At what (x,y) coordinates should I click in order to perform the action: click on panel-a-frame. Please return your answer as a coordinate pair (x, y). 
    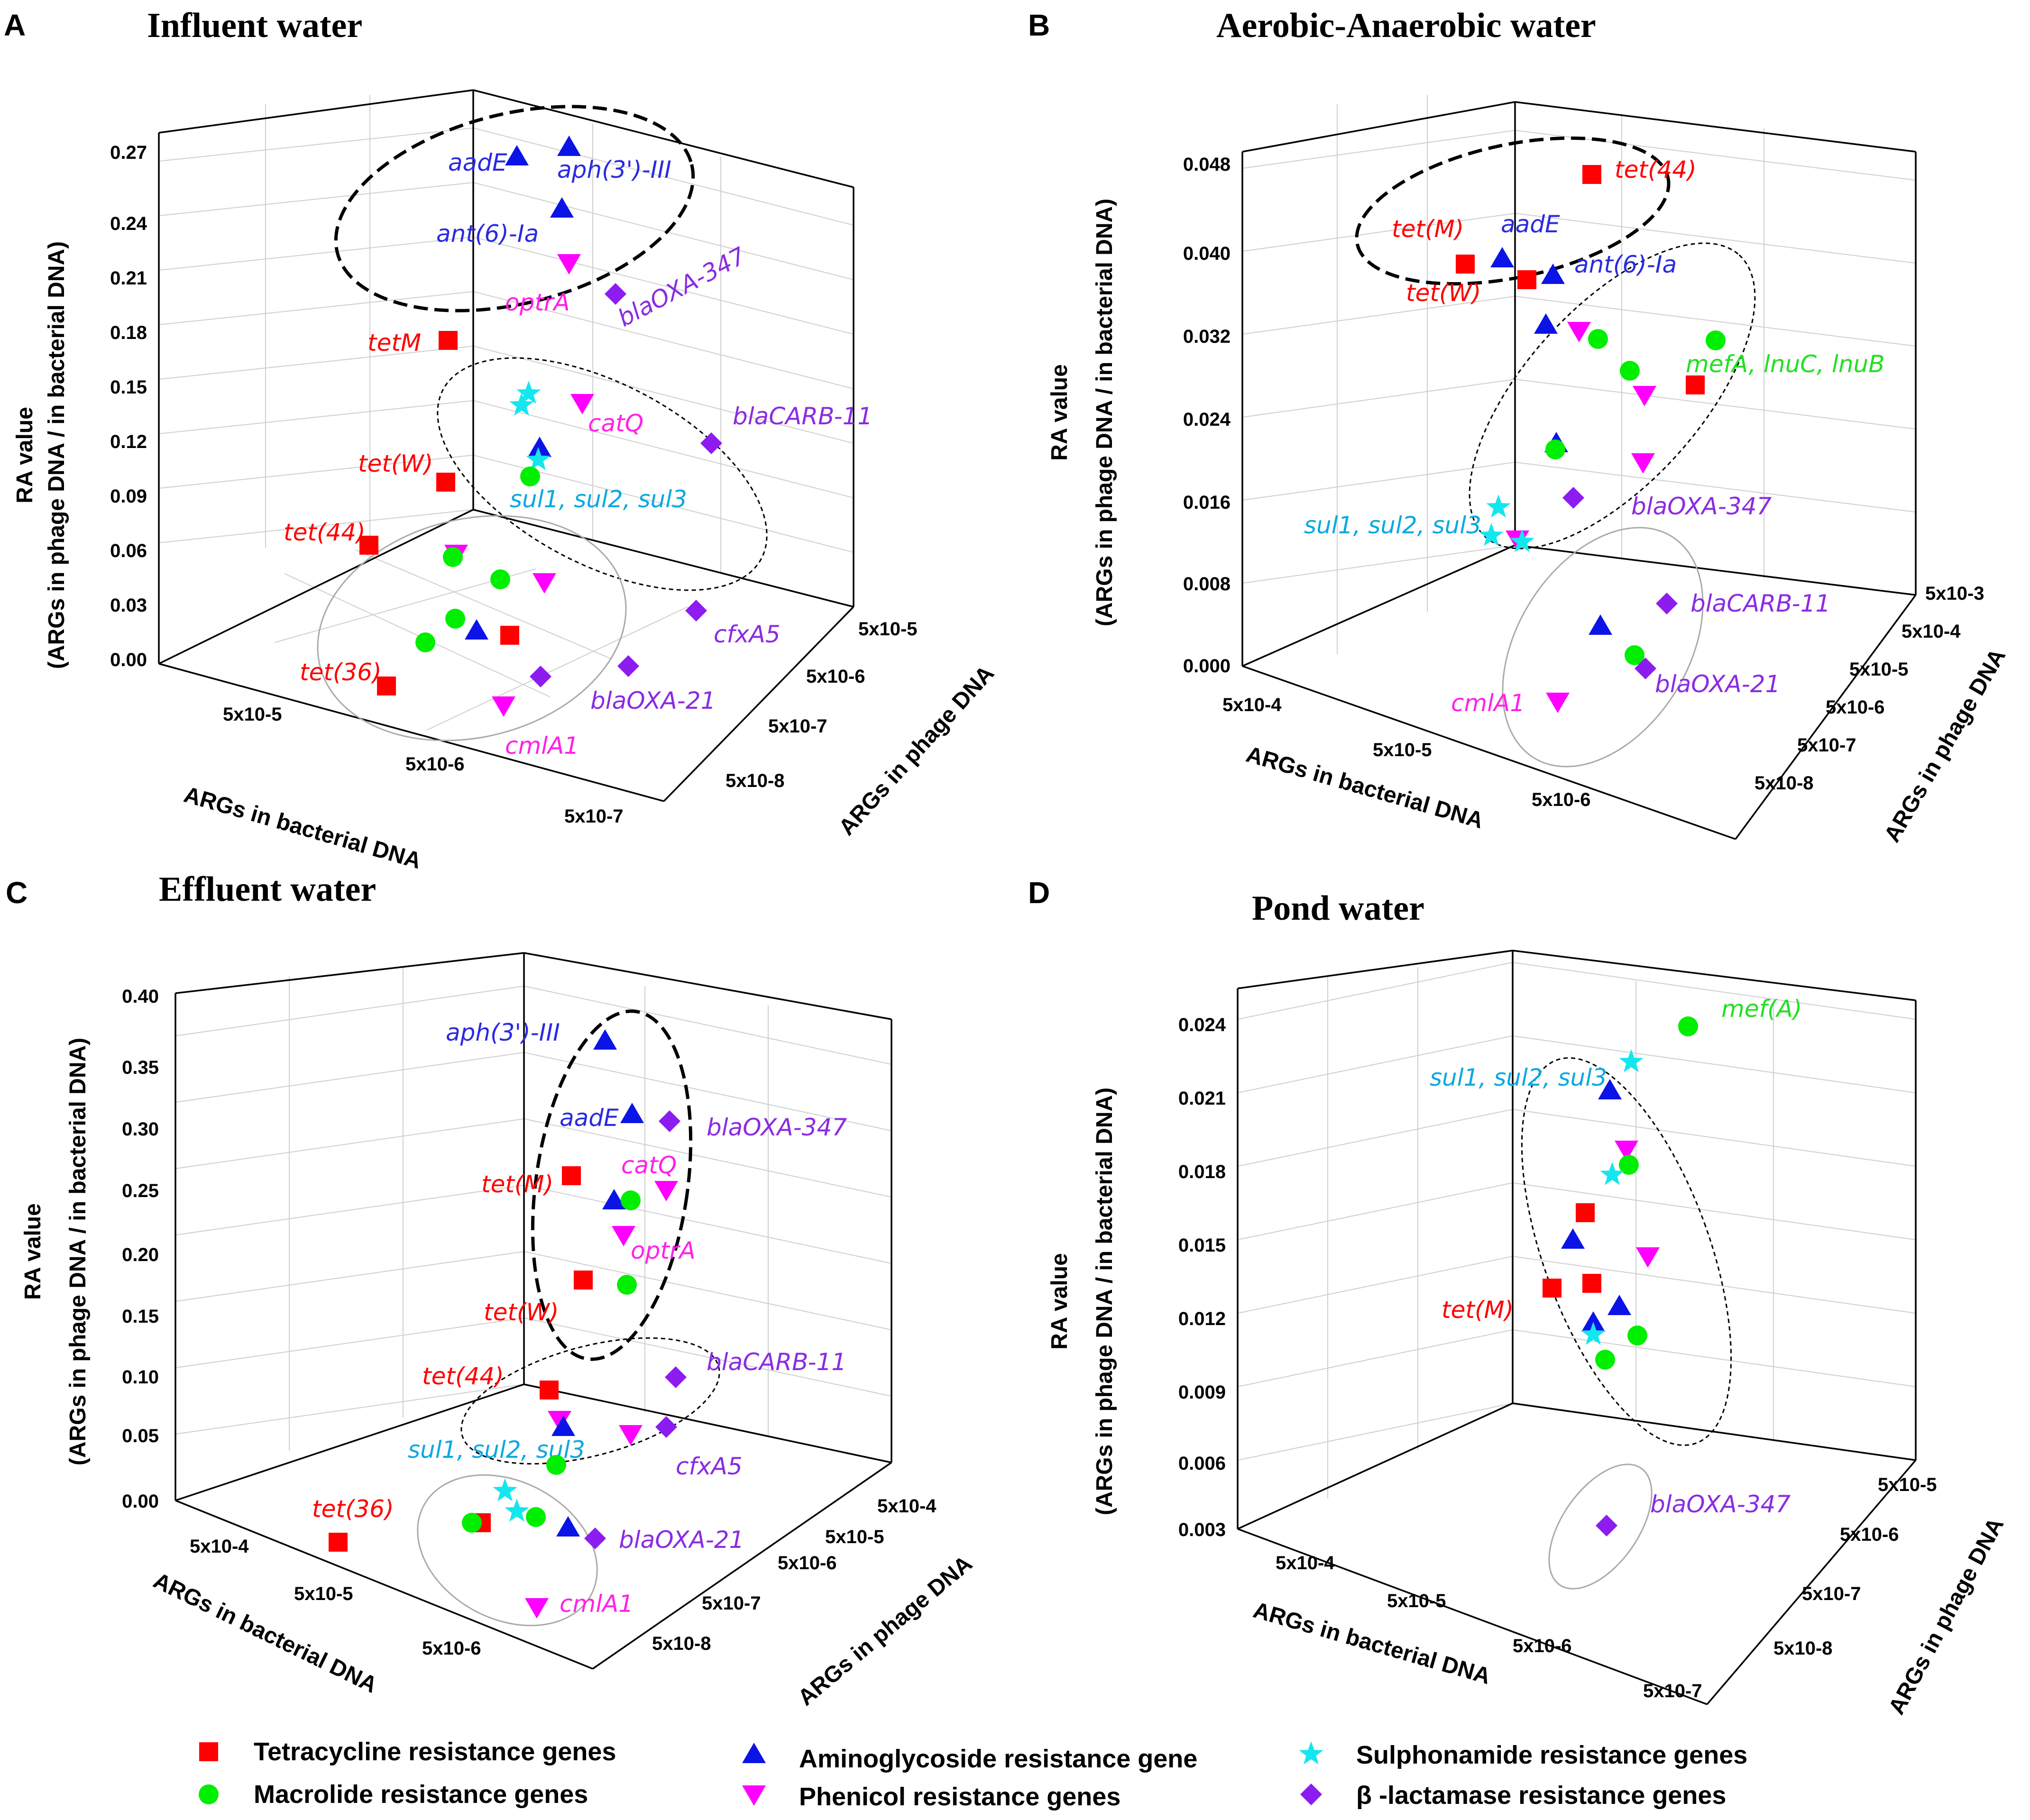
    Looking at the image, I should click on (506, 445).